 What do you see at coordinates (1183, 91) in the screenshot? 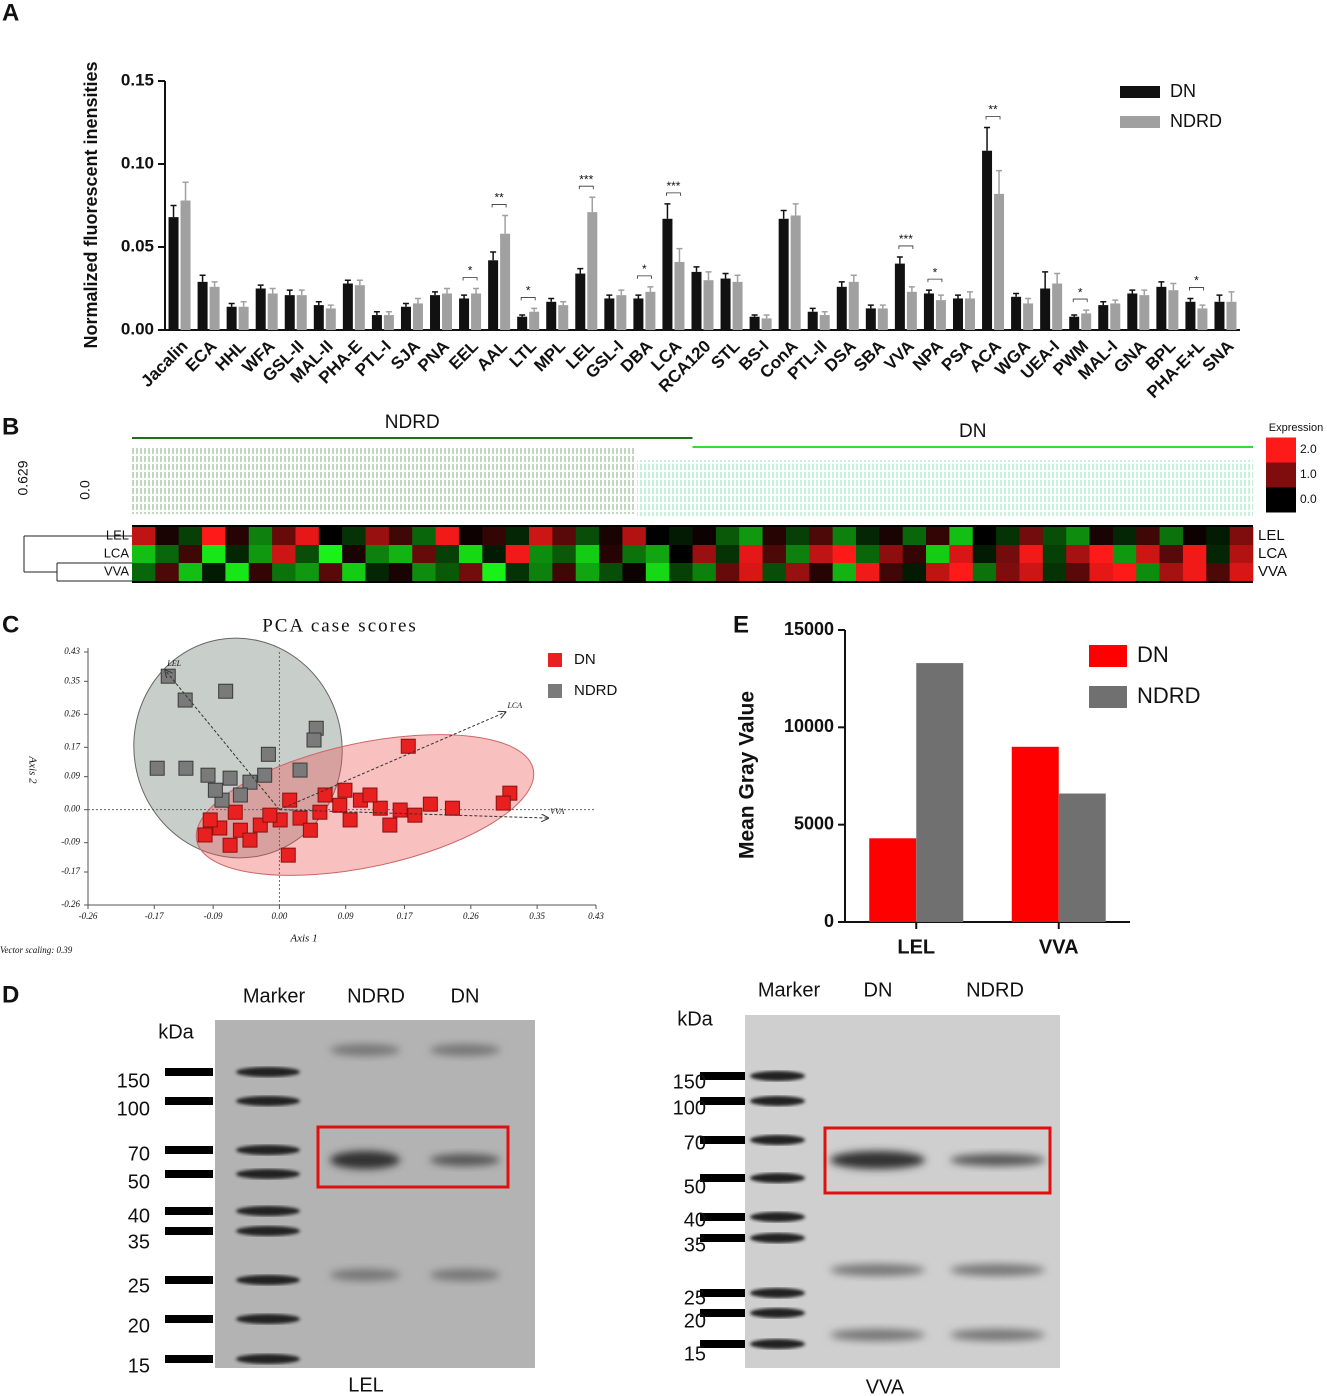
I see `legend-label: DN` at bounding box center [1183, 91].